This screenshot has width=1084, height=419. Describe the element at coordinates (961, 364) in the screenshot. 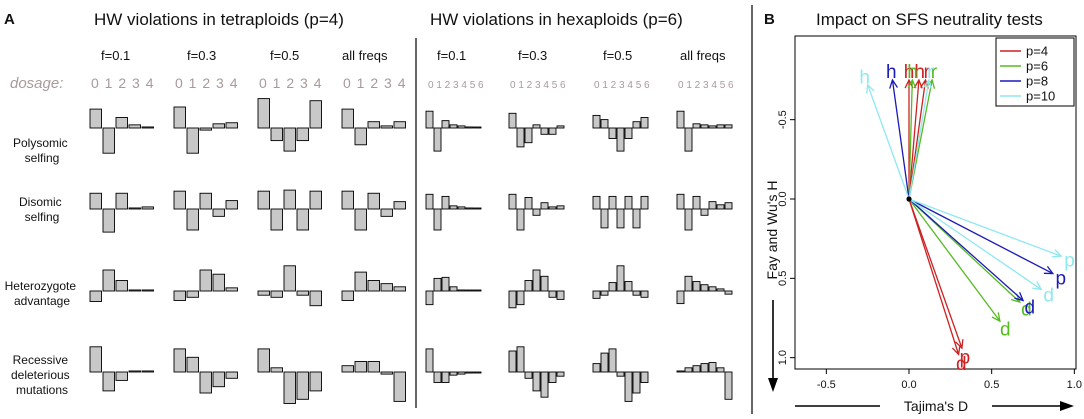

I see `vector-label: d` at that location.